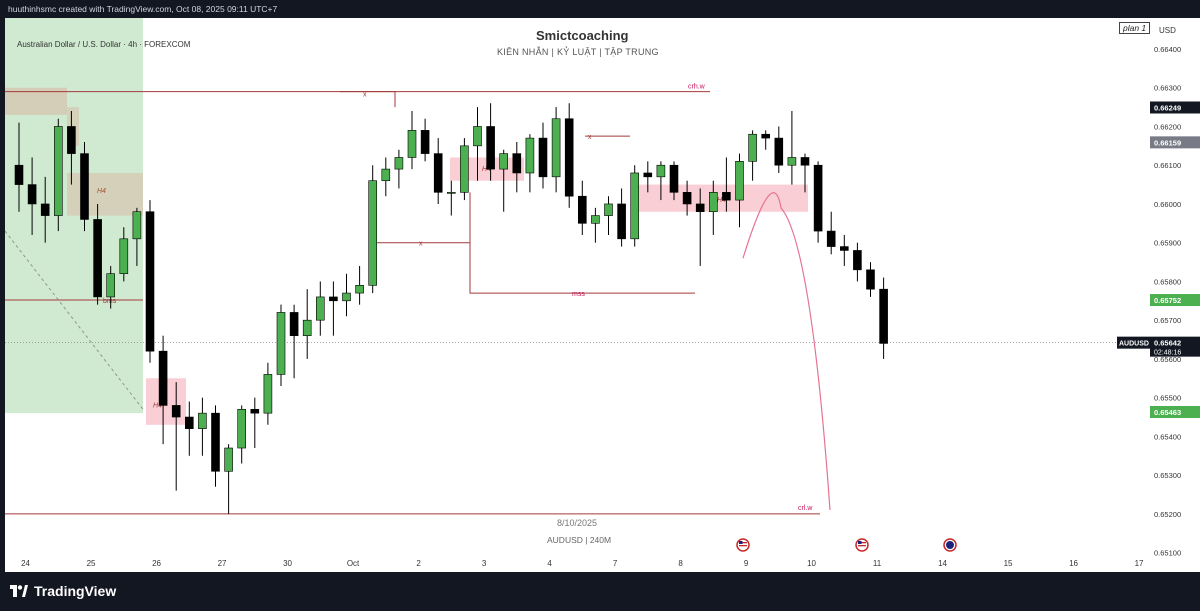 This screenshot has height=611, width=1200. I want to click on x-tick-label: 25, so click(91, 563).